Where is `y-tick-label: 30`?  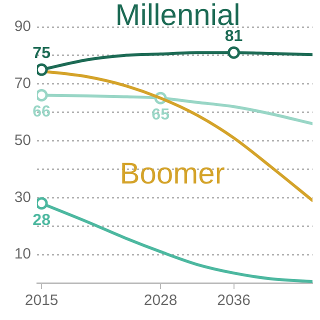 y-tick-label: 30 is located at coordinates (22, 197).